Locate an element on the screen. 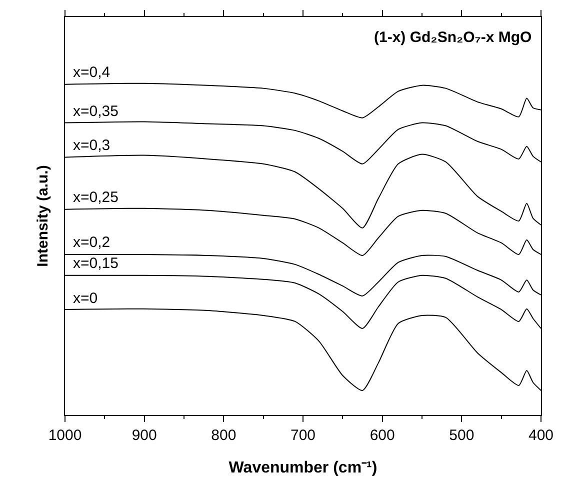 Image resolution: width=564 pixels, height=488 pixels. x-tick-label: 900 is located at coordinates (144, 435).